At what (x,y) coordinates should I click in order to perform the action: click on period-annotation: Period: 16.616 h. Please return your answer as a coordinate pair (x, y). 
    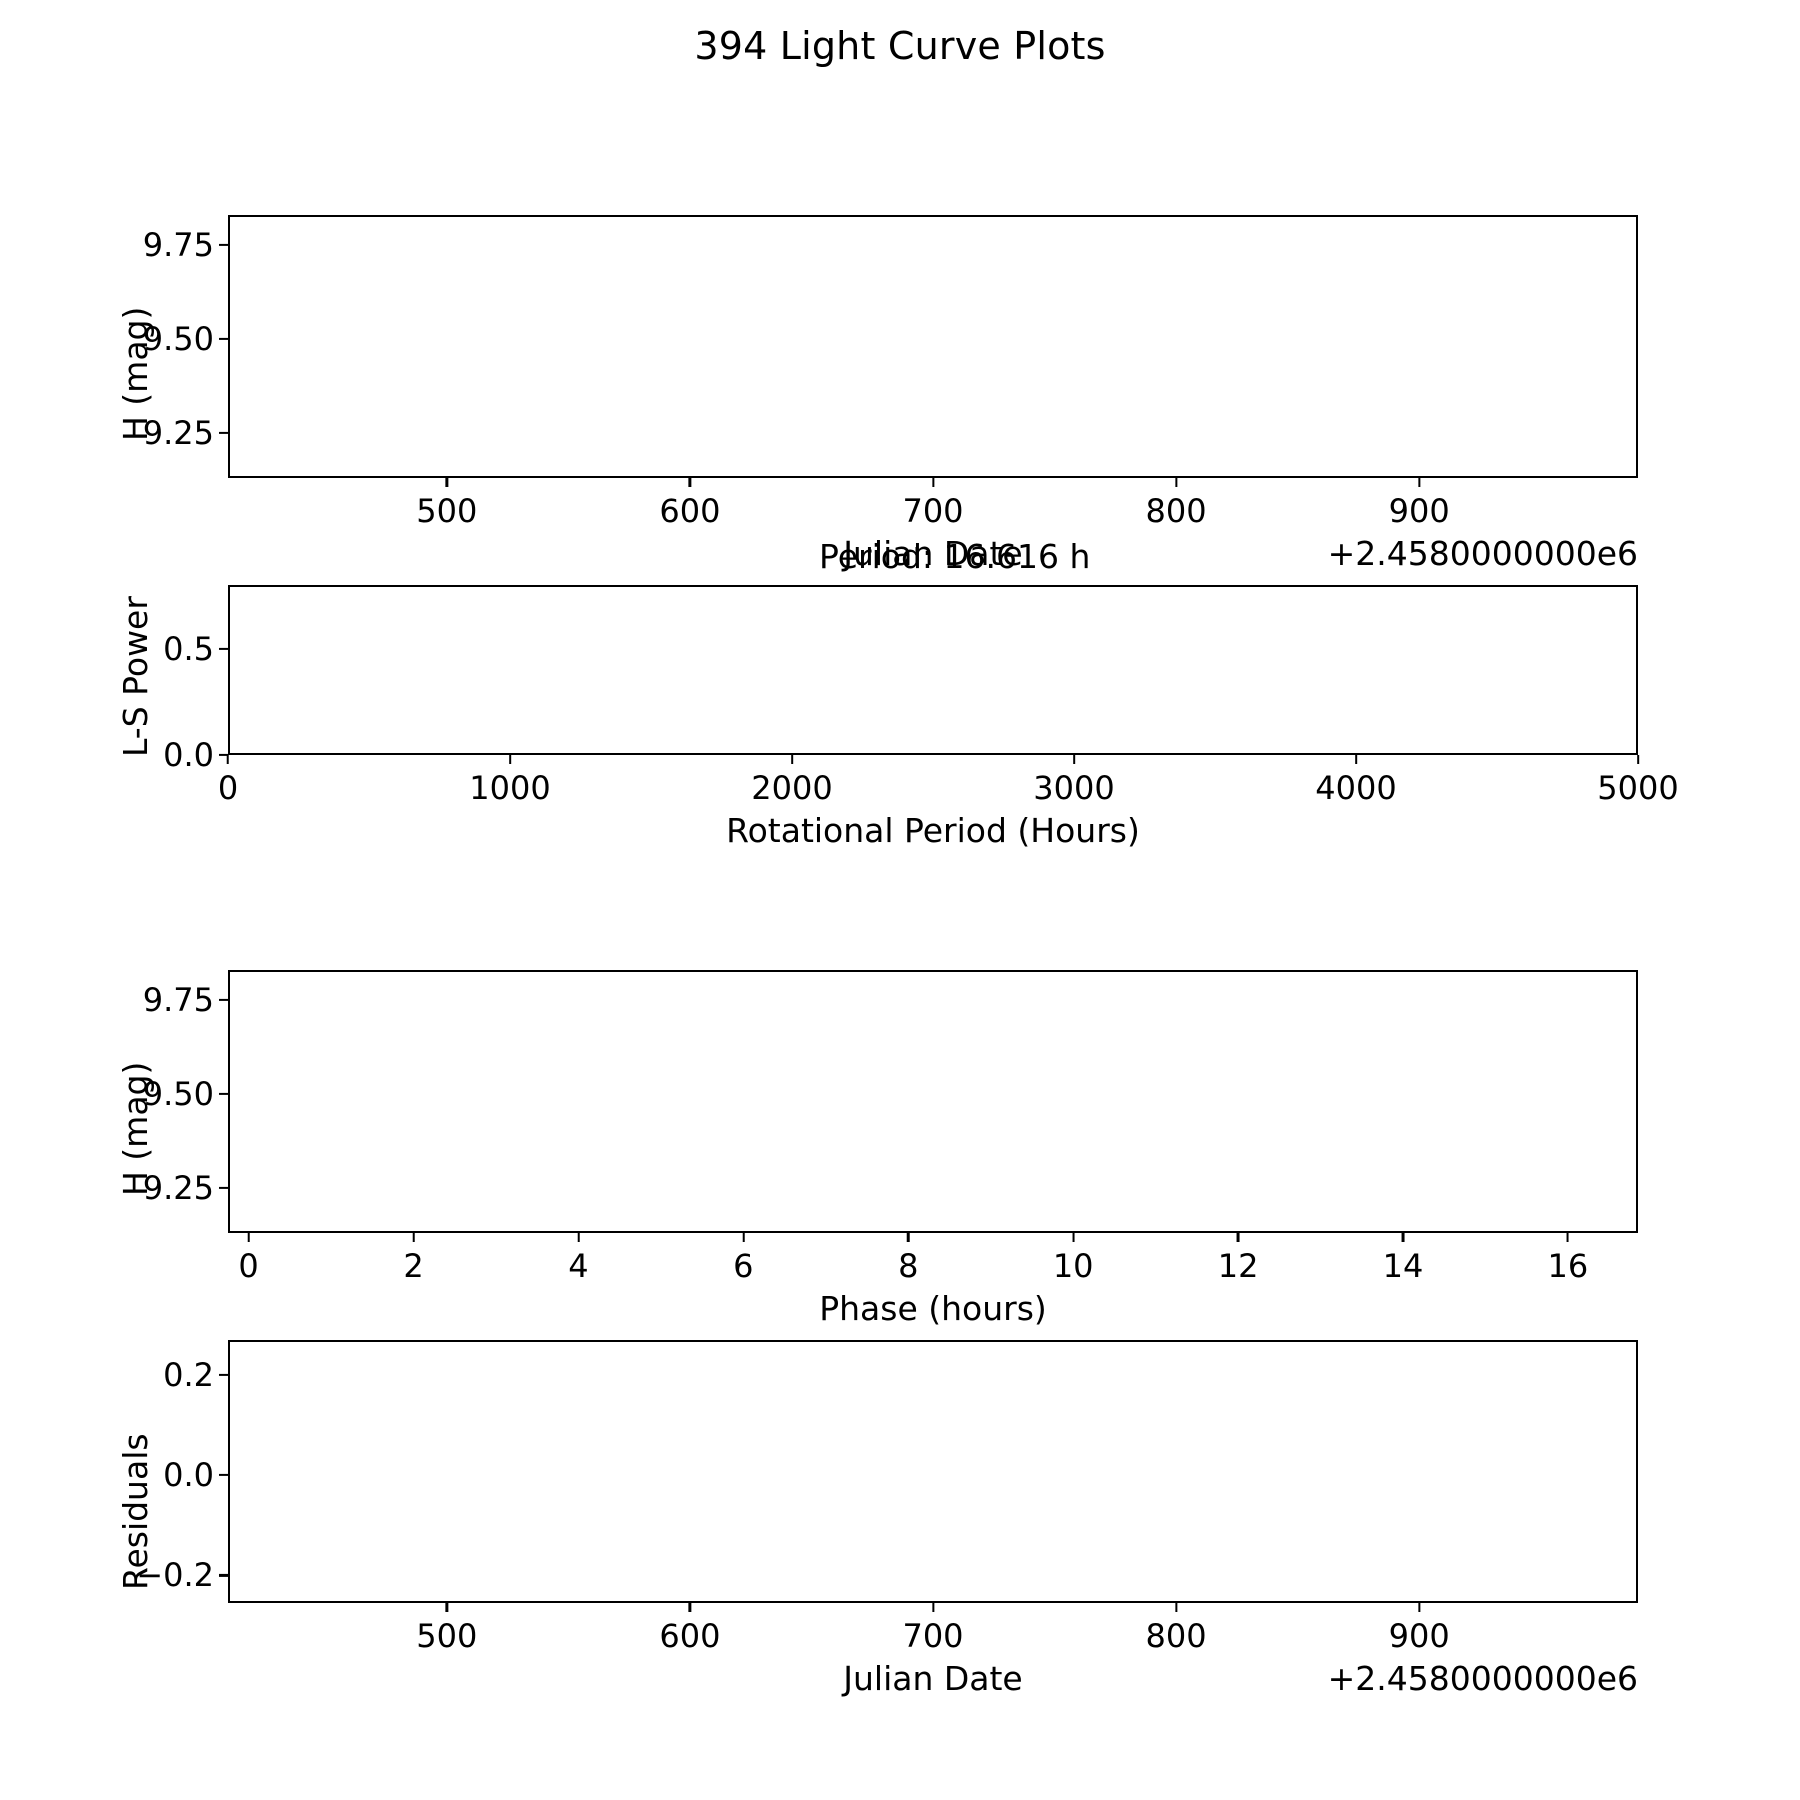
    Looking at the image, I should click on (955, 556).